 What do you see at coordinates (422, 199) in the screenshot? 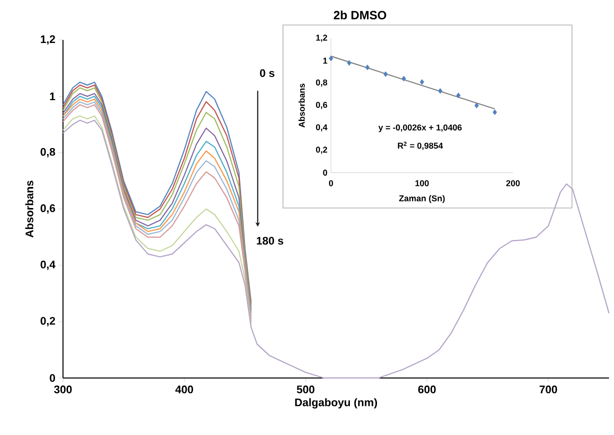
I see `x-axis-title: Zaman (Sn)` at bounding box center [422, 199].